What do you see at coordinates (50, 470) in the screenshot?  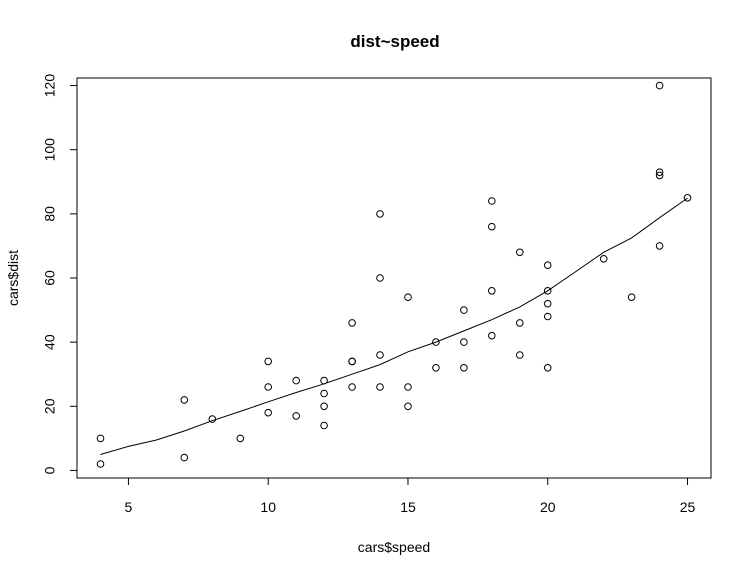 I see `y-tick-label: 0` at bounding box center [50, 470].